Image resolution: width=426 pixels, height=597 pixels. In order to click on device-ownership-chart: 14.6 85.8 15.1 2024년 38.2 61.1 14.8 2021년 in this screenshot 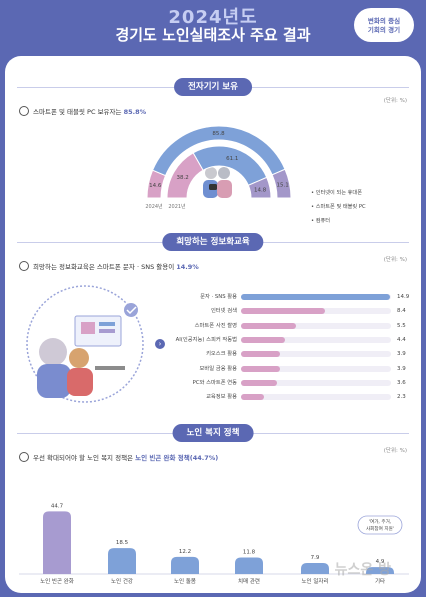, I will do `click(218, 167)`.